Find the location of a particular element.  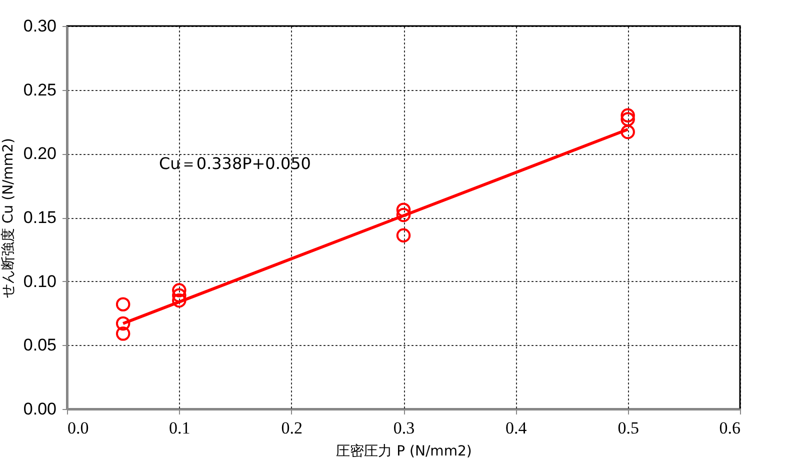

x-tick-label: 0.6 is located at coordinates (729, 428).